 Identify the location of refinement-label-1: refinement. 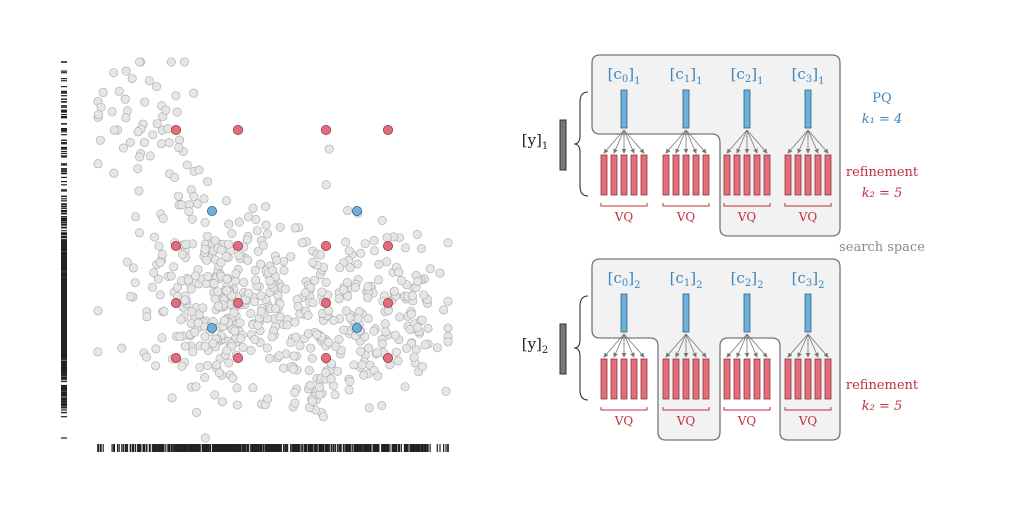
(882, 172).